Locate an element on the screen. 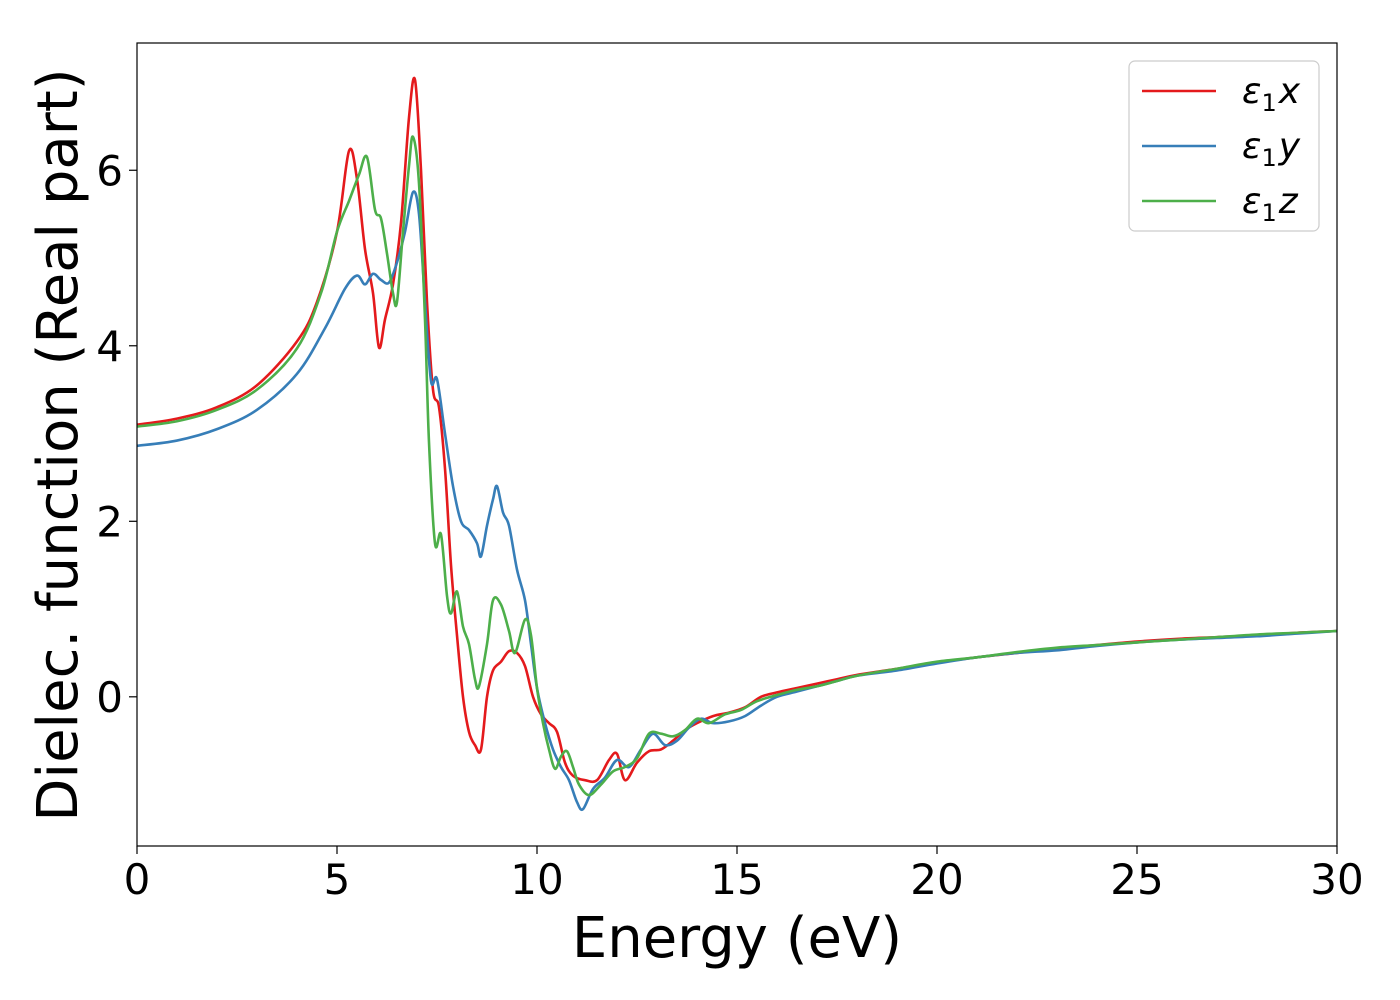  x-tick-label: 0 is located at coordinates (137, 879).